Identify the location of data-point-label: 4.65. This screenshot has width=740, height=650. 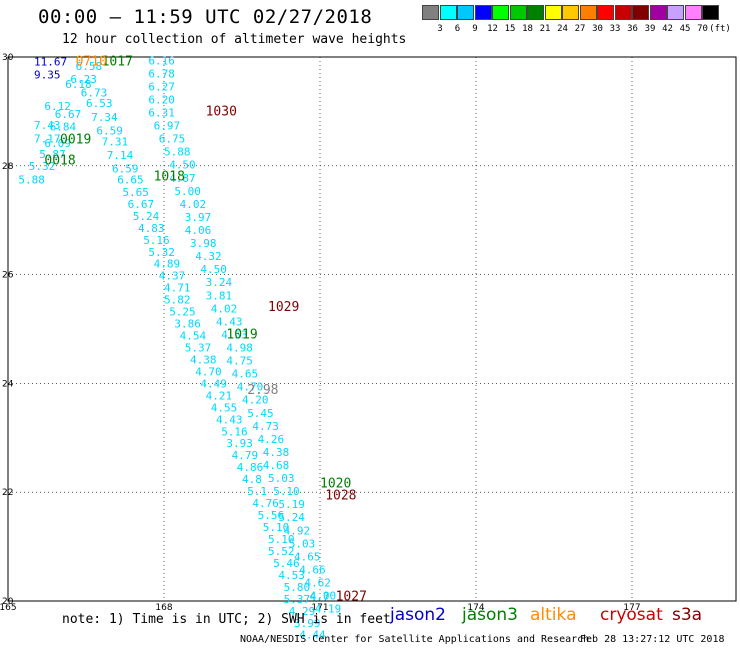
(245, 374).